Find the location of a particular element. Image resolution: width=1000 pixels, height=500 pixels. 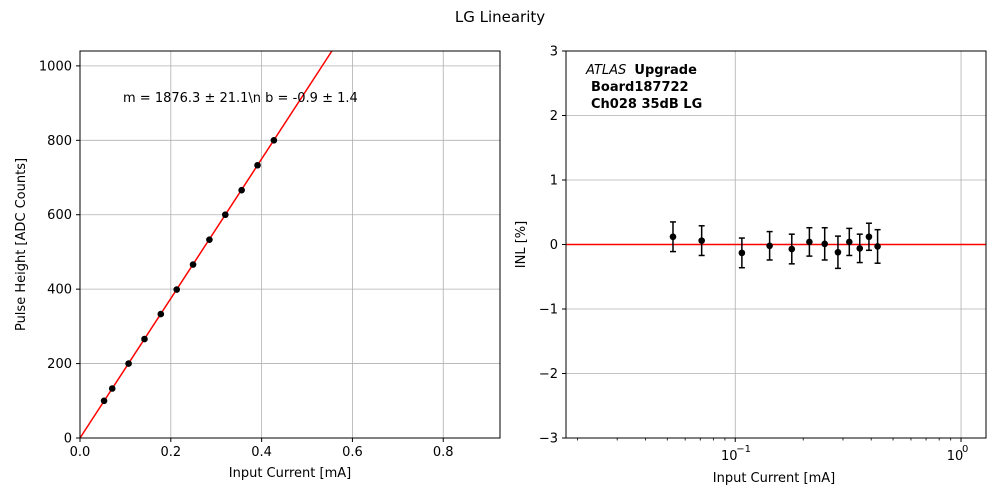

left-y-tick-label: 1000 is located at coordinates (55, 66).